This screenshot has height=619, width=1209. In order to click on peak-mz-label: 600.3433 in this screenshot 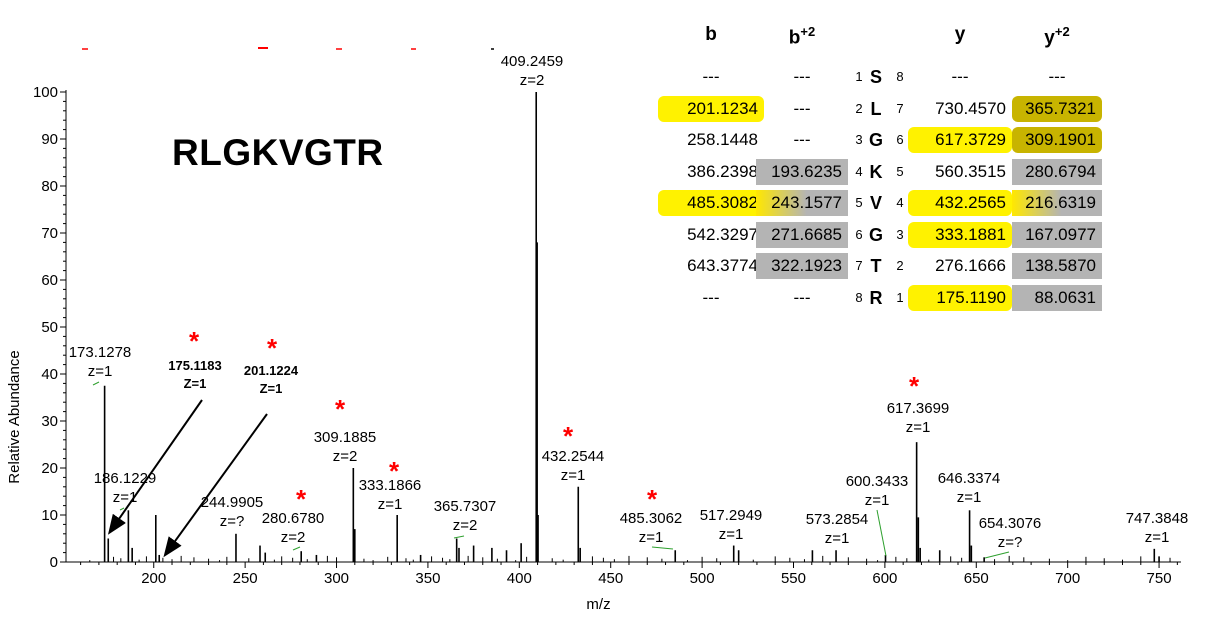, I will do `click(877, 481)`.